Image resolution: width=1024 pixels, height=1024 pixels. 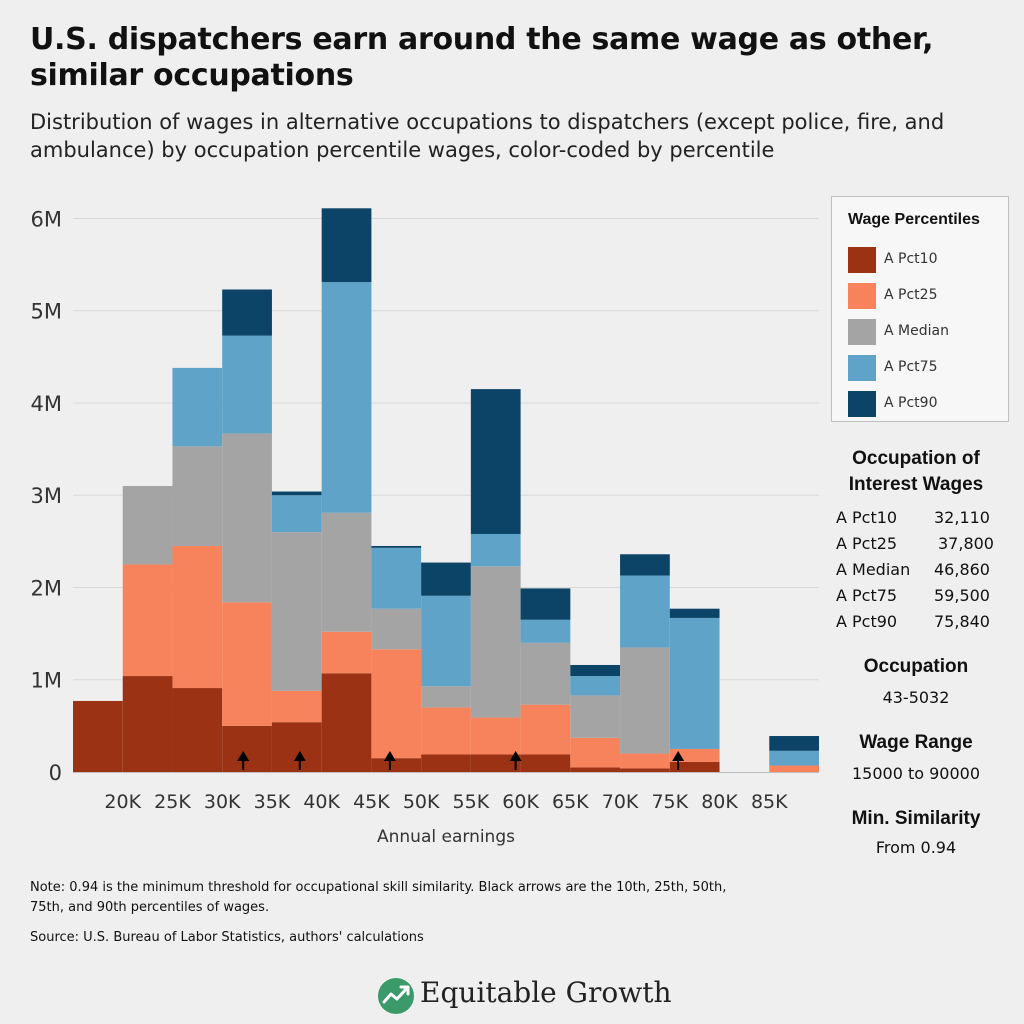 What do you see at coordinates (916, 818) in the screenshot?
I see `similarity-title: Min. Similarity` at bounding box center [916, 818].